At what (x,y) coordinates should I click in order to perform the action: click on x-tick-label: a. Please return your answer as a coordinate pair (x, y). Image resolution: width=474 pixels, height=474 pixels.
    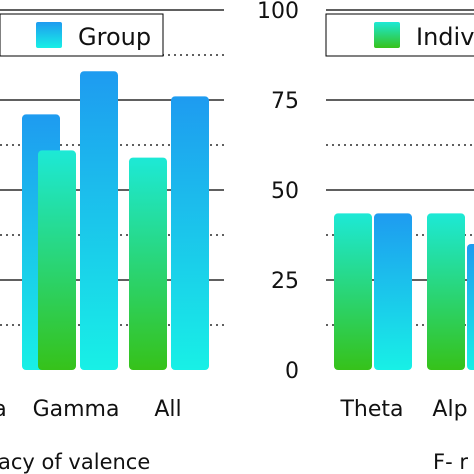
    Looking at the image, I should click on (3, 409).